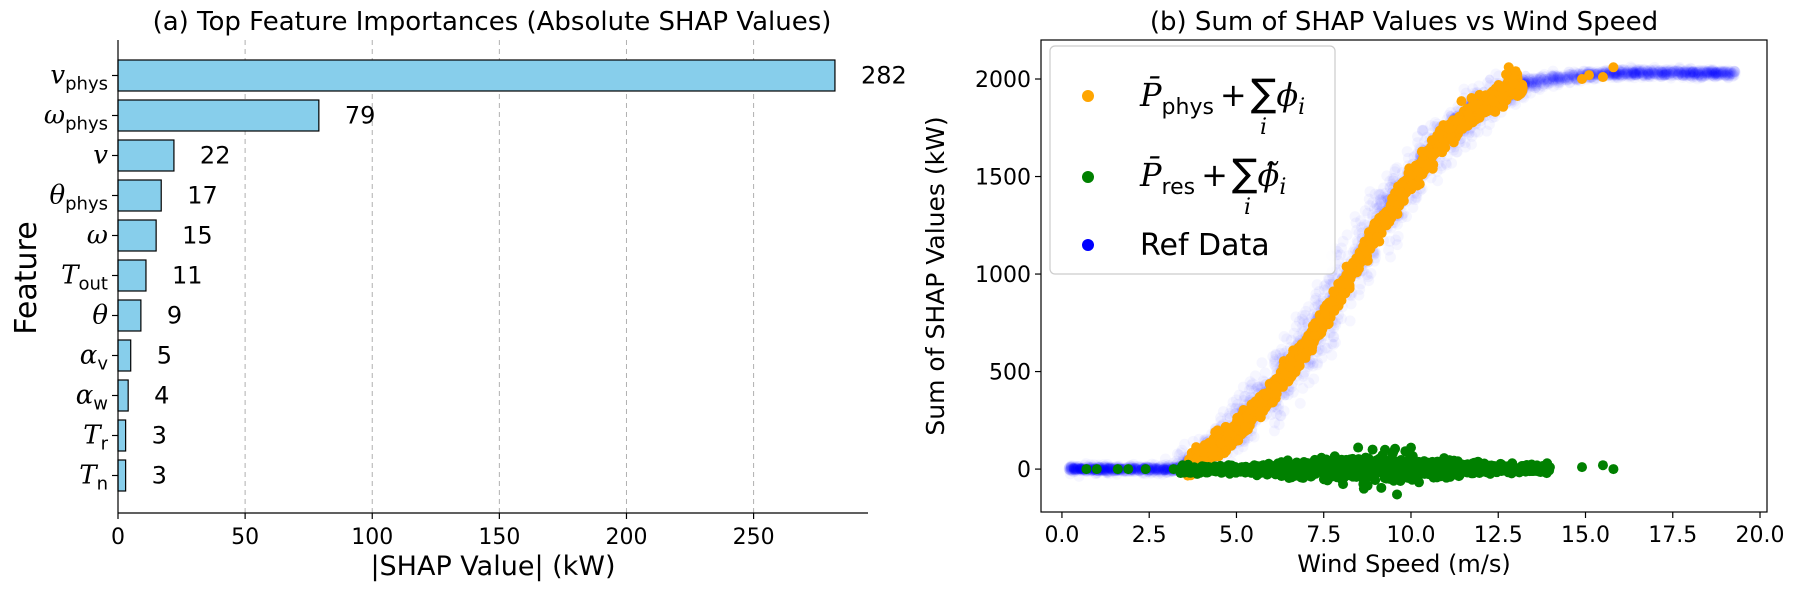 This screenshot has height=590, width=1800. I want to click on bar-value-label: 17, so click(202, 196).